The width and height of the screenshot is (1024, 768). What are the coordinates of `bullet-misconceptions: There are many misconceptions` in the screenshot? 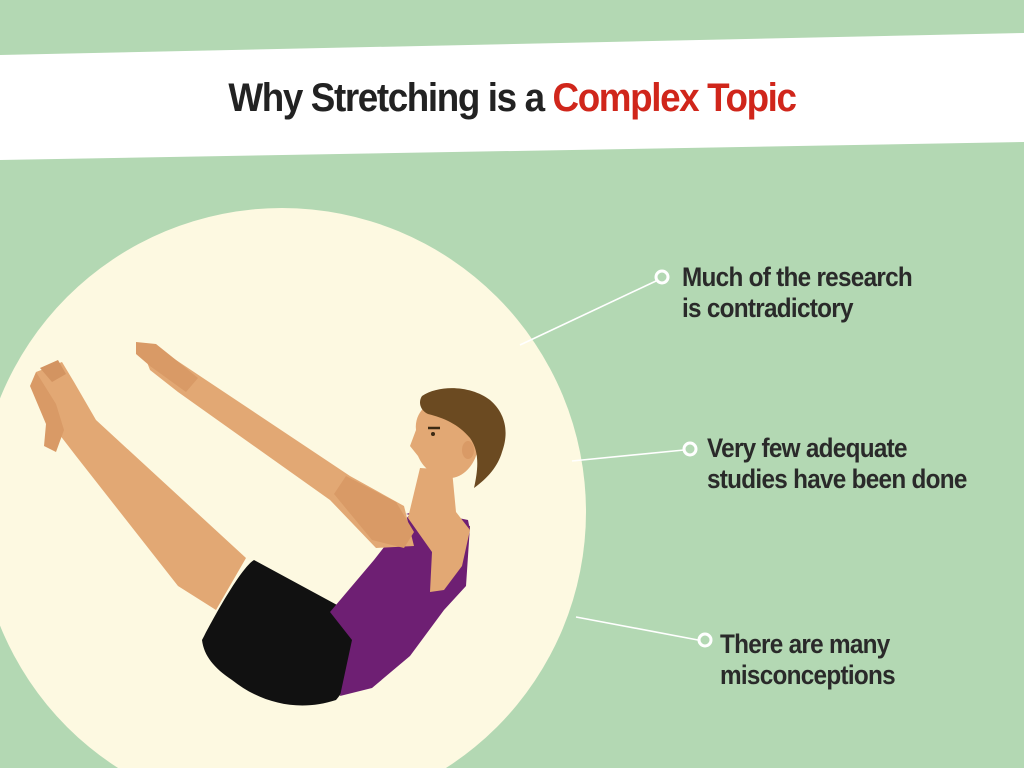 It's located at (808, 660).